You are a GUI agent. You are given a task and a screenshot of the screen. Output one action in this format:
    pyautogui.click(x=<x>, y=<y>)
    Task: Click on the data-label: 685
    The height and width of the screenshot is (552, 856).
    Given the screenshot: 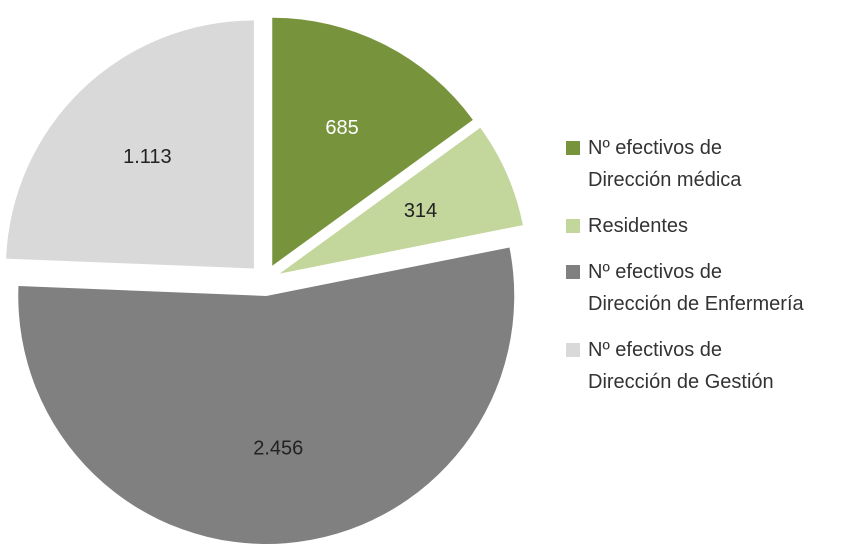 What is the action you would take?
    pyautogui.click(x=341, y=128)
    